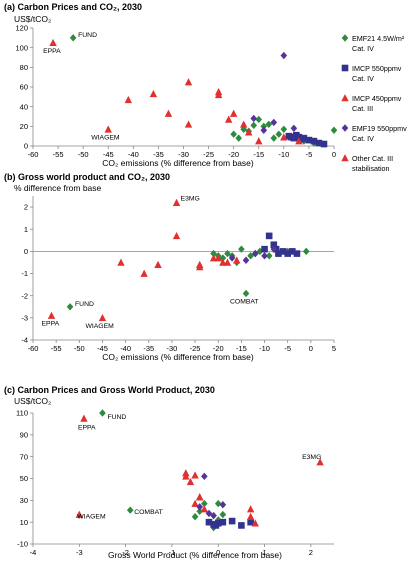 Image resolution: width=419 pixels, height=569 pixels. Describe the element at coordinates (24, 295) in the screenshot. I see `y-tick-label: -2` at that location.